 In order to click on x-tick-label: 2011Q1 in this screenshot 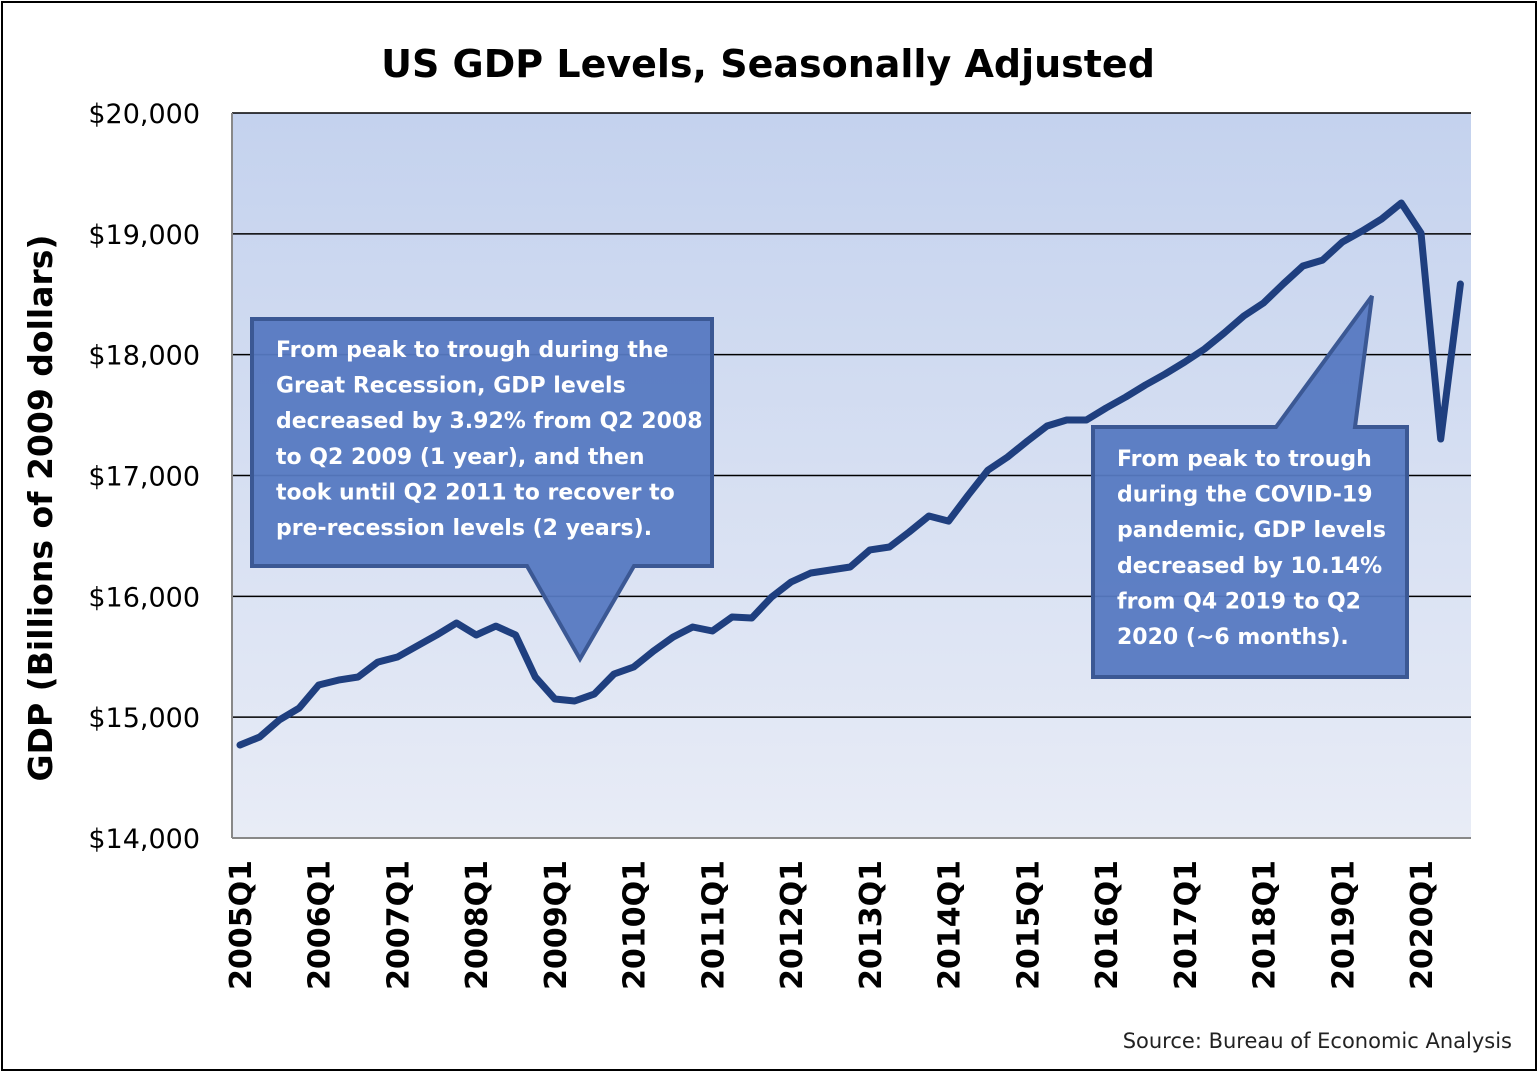, I will do `click(713, 925)`.